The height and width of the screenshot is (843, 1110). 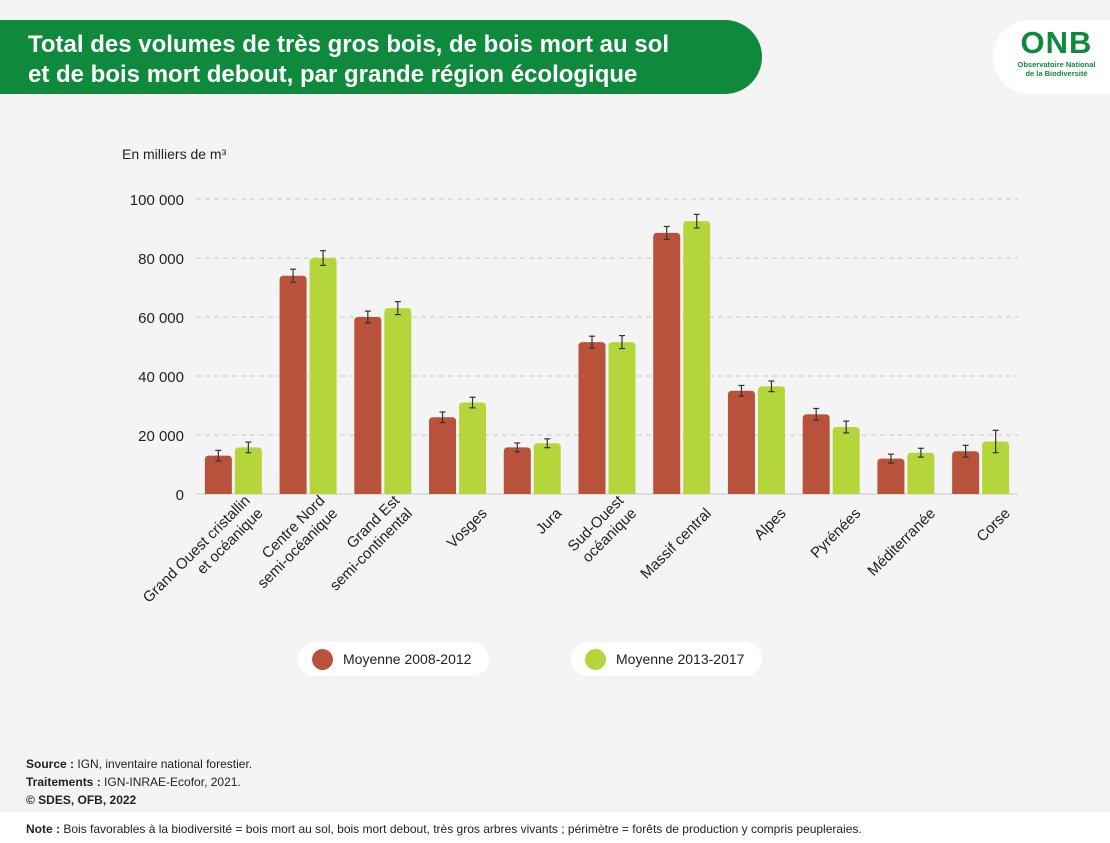 What do you see at coordinates (197, 549) in the screenshot?
I see `x-tick-label-line: Grand Ouest cristallin` at bounding box center [197, 549].